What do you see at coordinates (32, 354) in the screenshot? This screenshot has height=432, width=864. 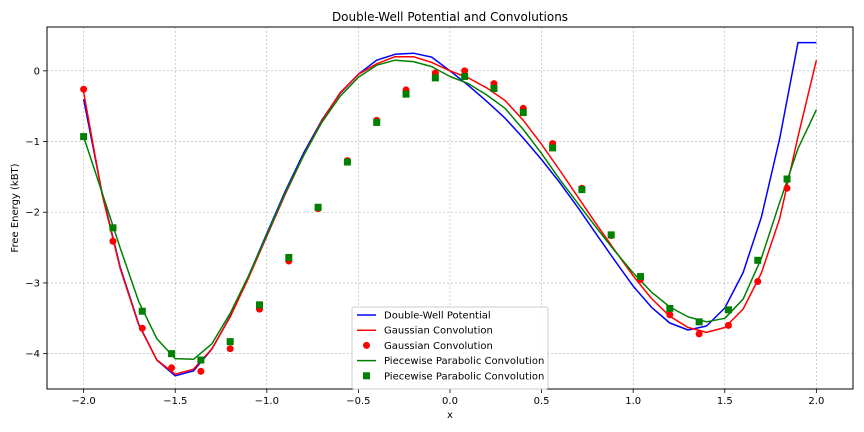 I see `y-tick-label: −4` at bounding box center [32, 354].